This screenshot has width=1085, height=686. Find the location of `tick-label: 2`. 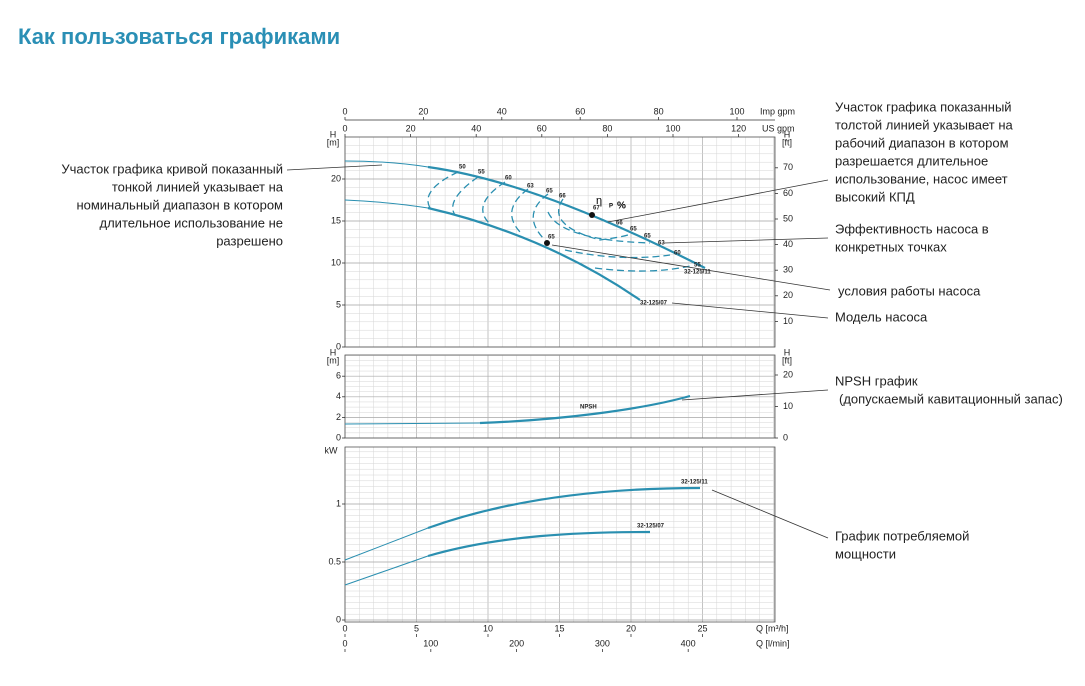

tick-label: 2 is located at coordinates (338, 417).